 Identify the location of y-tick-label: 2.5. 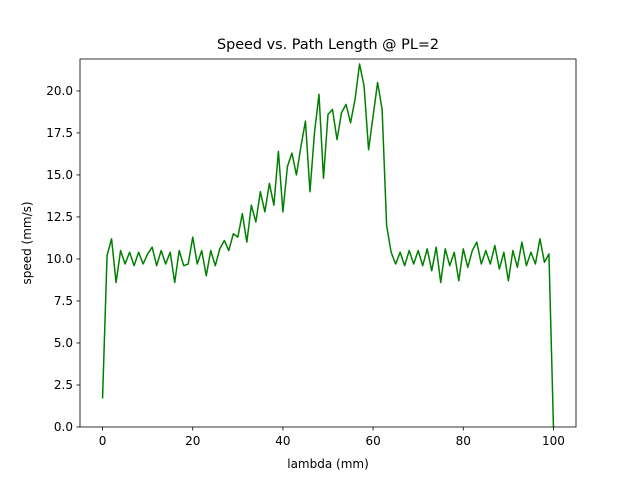
(63, 385).